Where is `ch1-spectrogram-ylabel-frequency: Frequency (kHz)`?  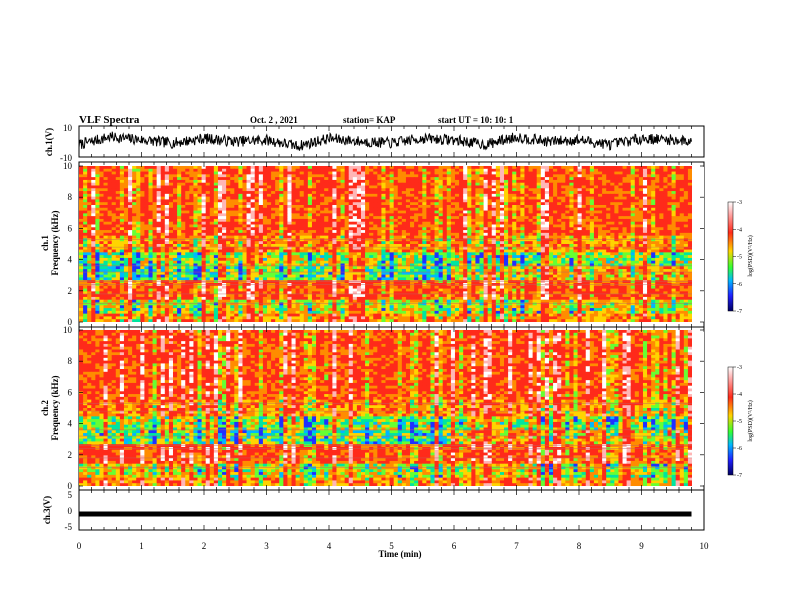
ch1-spectrogram-ylabel-frequency: Frequency (kHz) is located at coordinates (55, 242).